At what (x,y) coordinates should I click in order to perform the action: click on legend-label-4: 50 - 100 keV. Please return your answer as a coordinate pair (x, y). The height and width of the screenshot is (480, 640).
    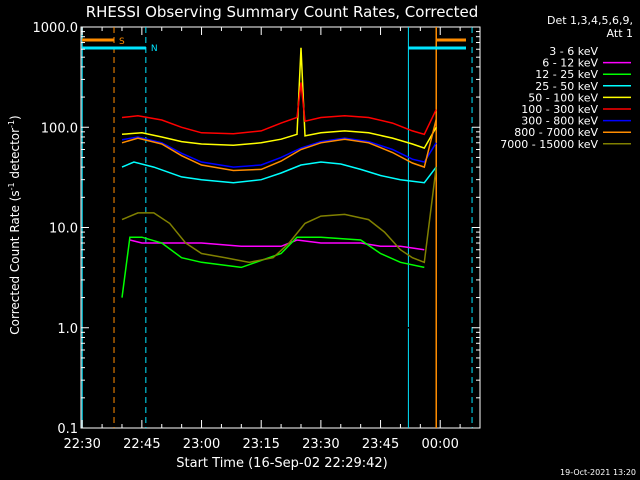
    Looking at the image, I should click on (563, 97).